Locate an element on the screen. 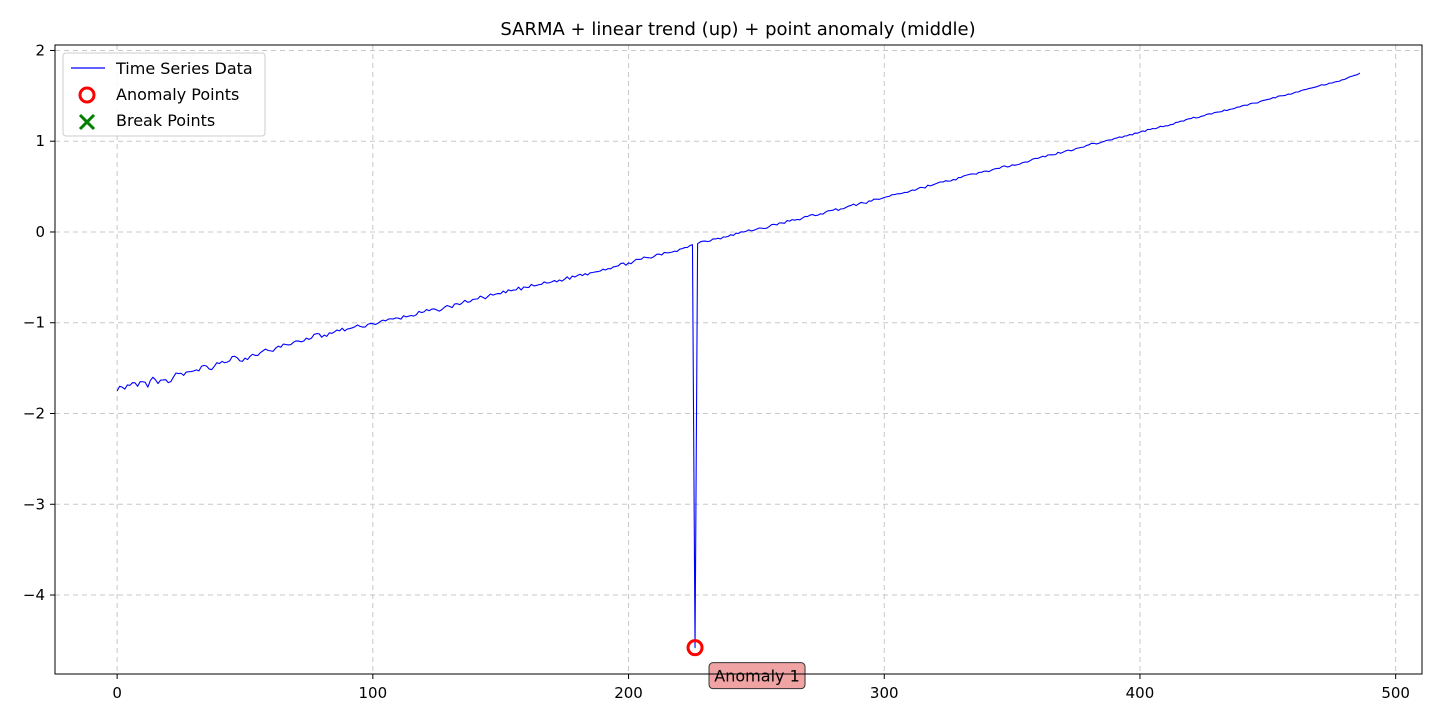 The image size is (1440, 724). x-tick-label: 200 is located at coordinates (628, 693).